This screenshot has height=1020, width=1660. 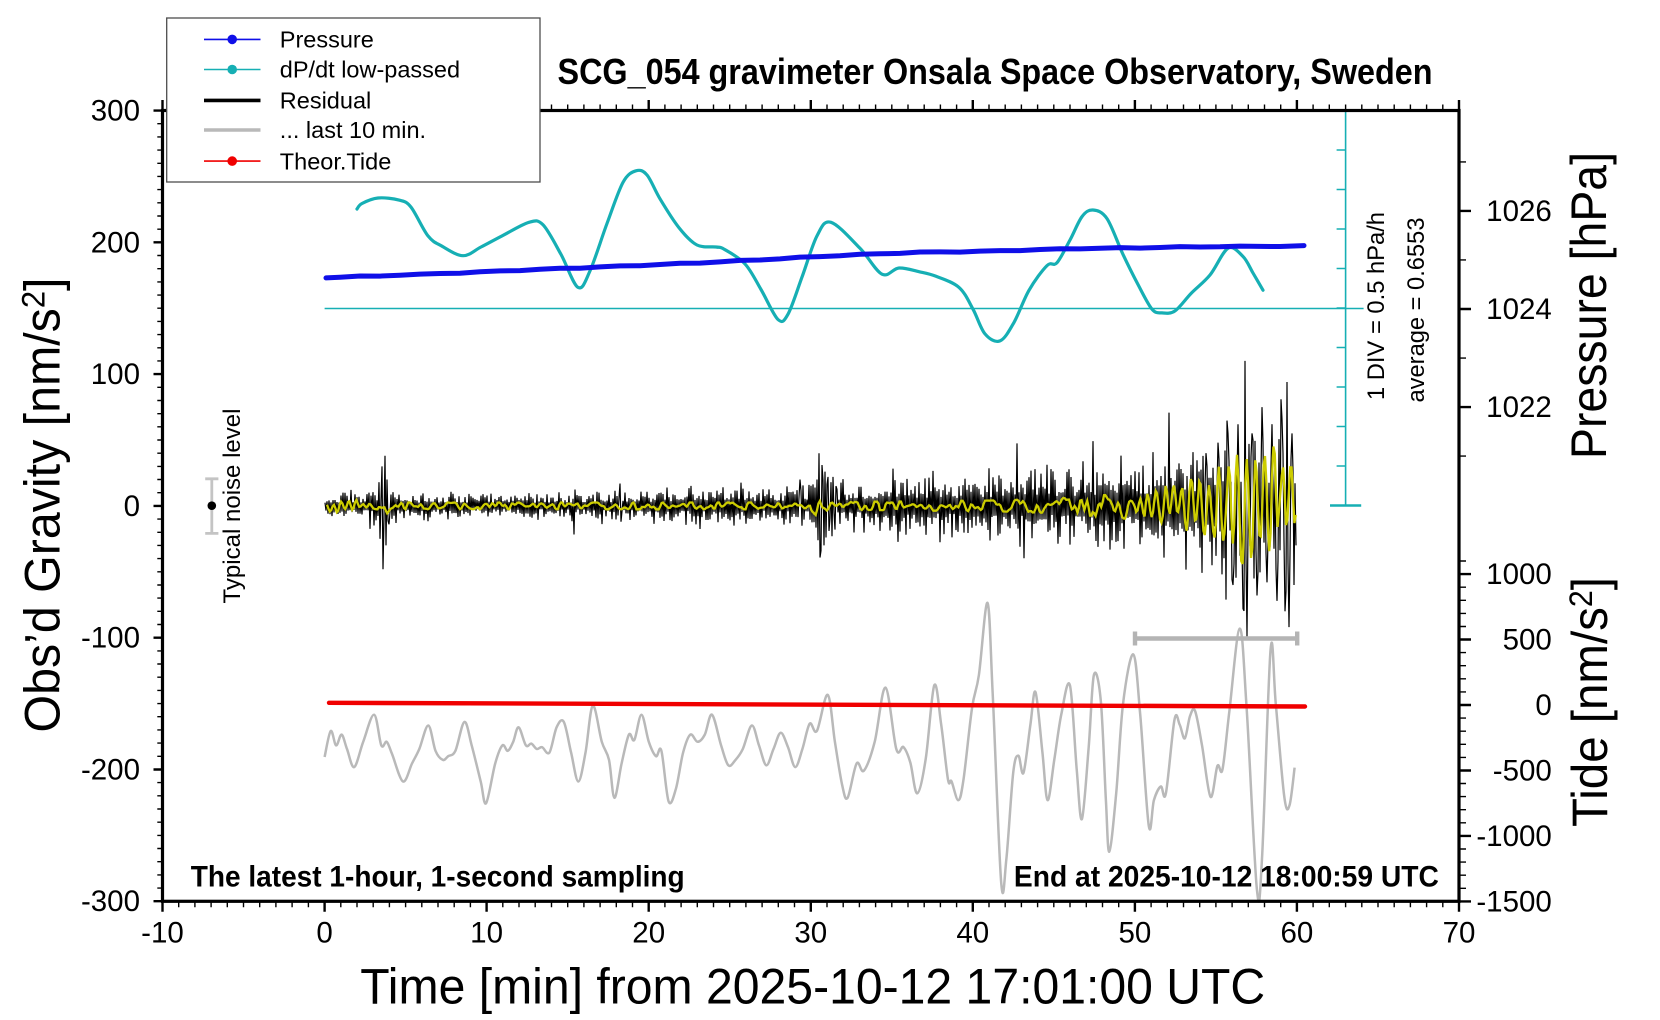 I want to click on svg-text: 1024, so click(x=1519, y=309).